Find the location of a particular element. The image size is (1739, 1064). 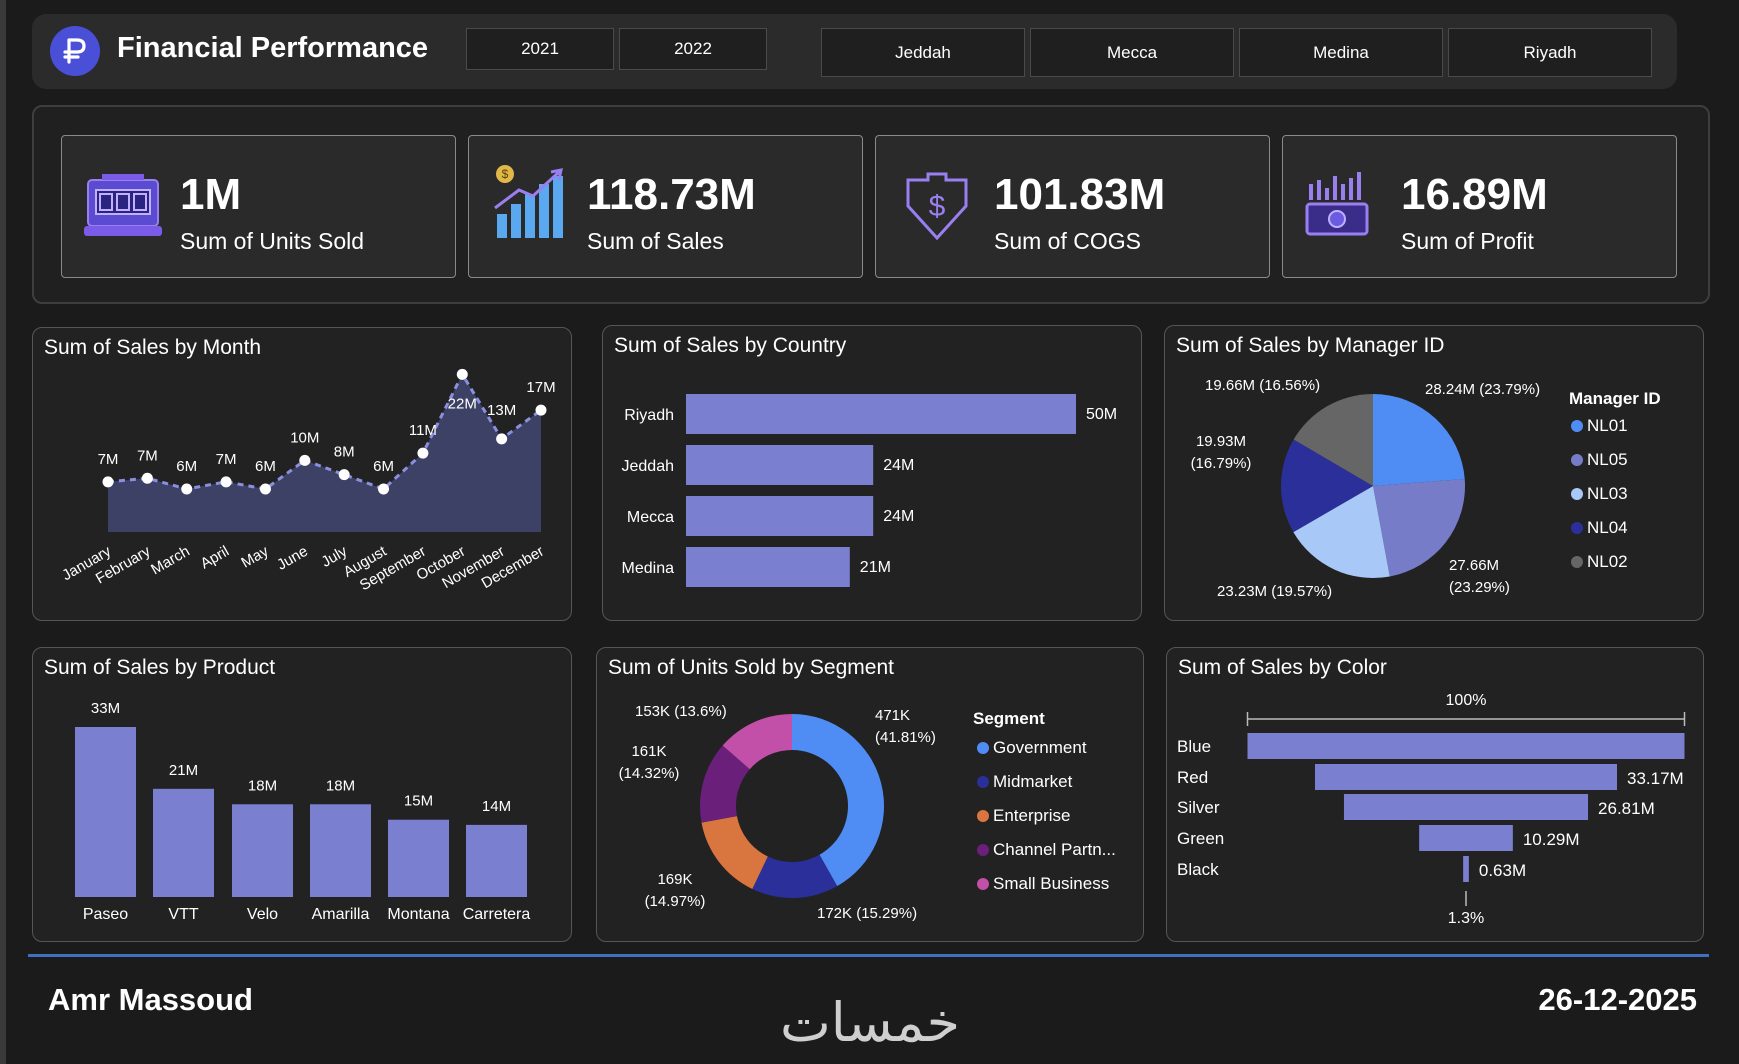

card-title-segment: Sum of Units Sold by Segment is located at coordinates (751, 667).